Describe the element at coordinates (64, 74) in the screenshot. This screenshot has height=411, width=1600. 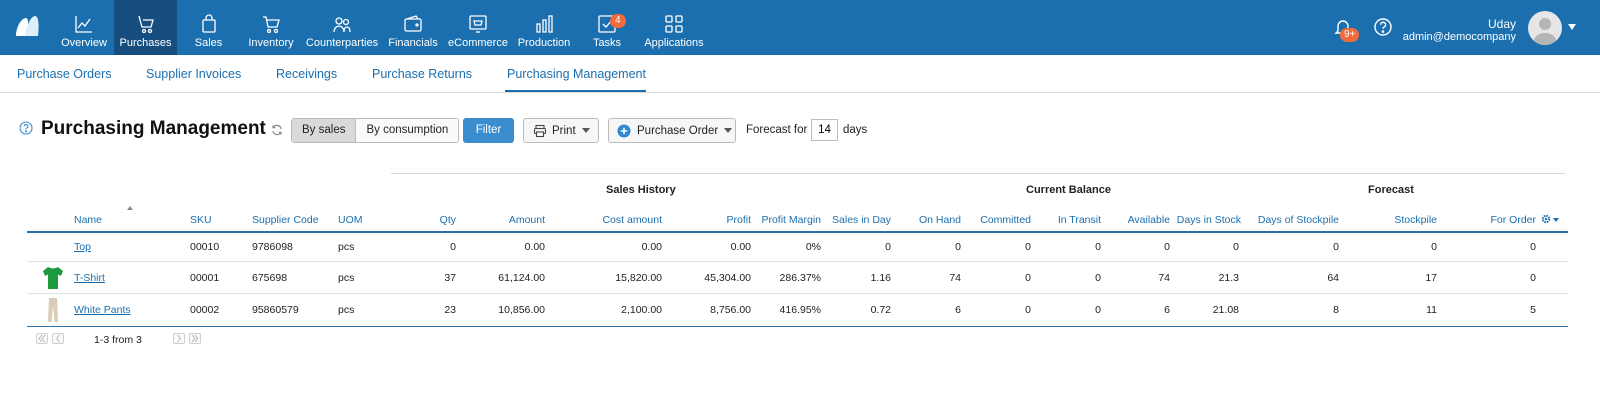
I see `subnav-purchase-orders: Purchase Orders` at that location.